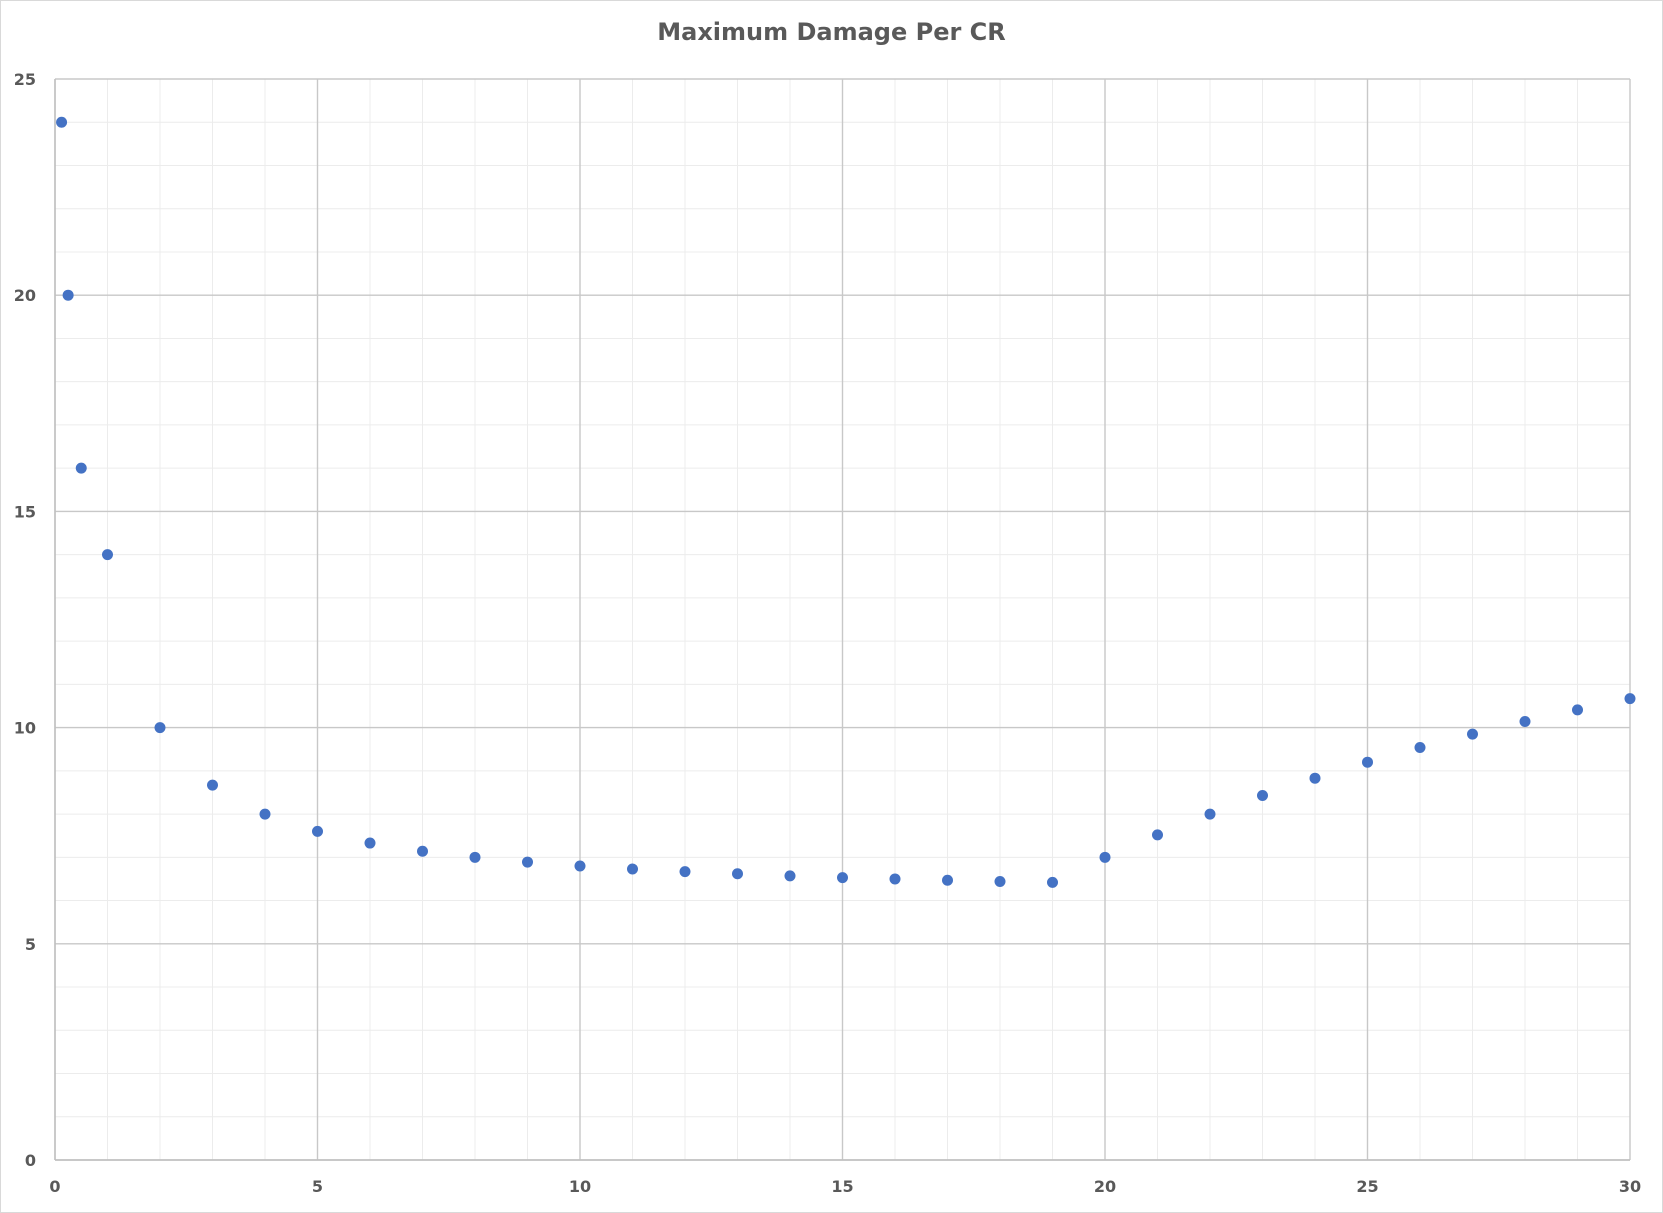 Image resolution: width=1663 pixels, height=1213 pixels. What do you see at coordinates (1630, 1186) in the screenshot?
I see `x-tick-label: 30` at bounding box center [1630, 1186].